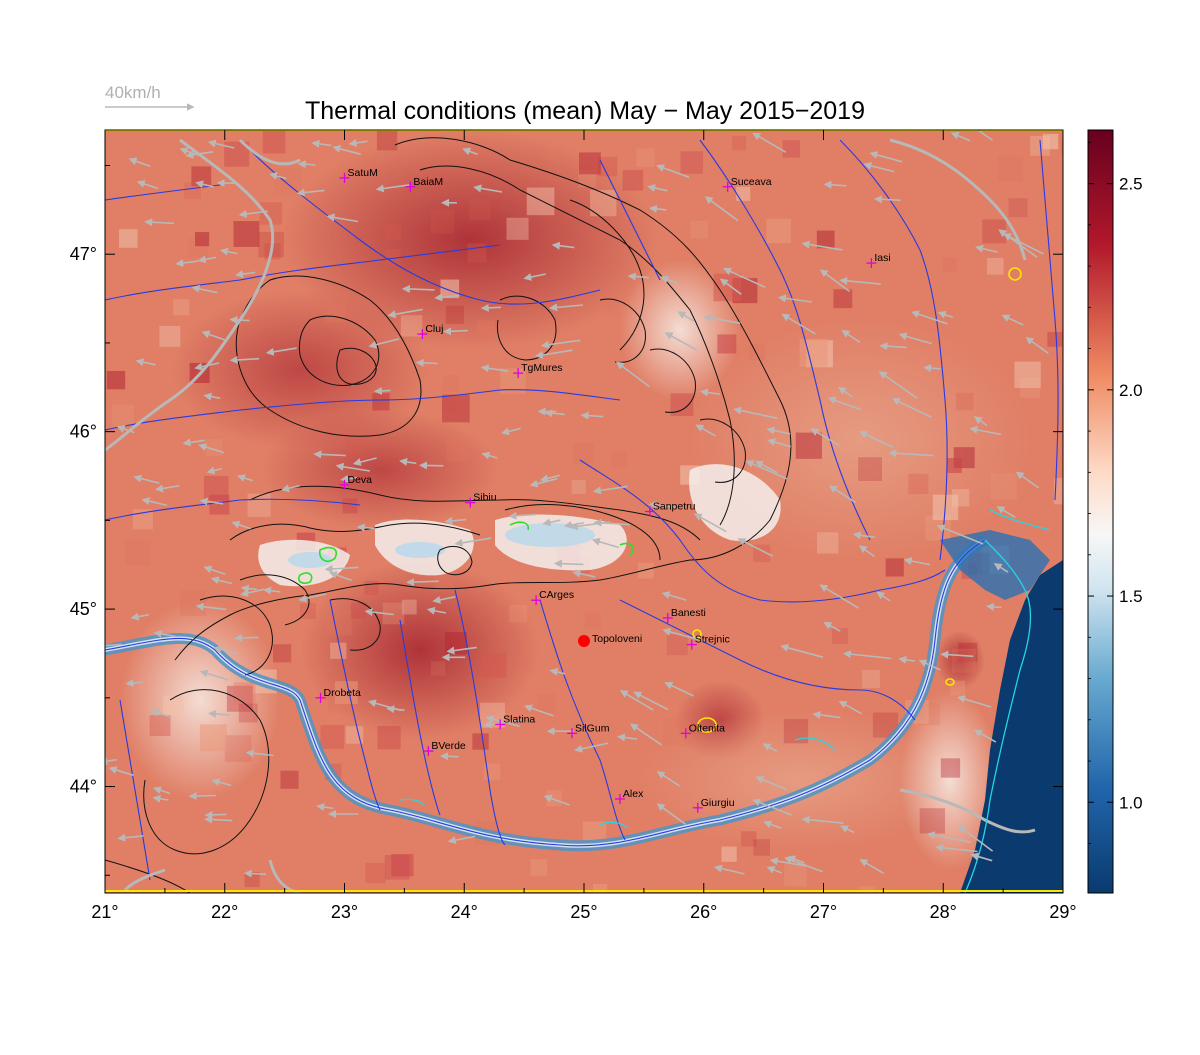 The height and width of the screenshot is (1055, 1200). I want to click on colorbar-tick-label: 1.0, so click(1131, 802).